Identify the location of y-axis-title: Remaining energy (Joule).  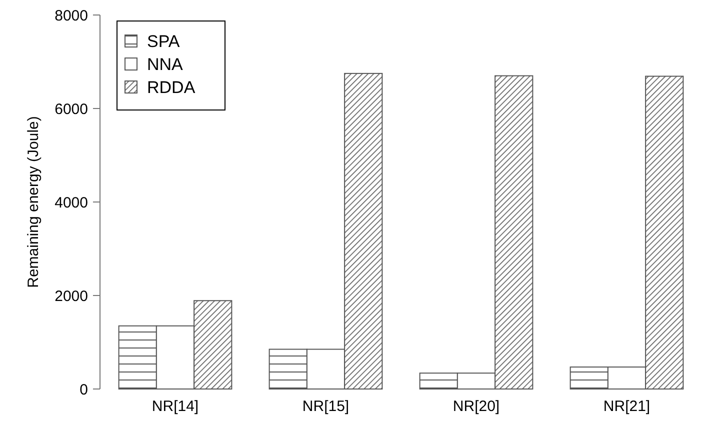
(33, 202).